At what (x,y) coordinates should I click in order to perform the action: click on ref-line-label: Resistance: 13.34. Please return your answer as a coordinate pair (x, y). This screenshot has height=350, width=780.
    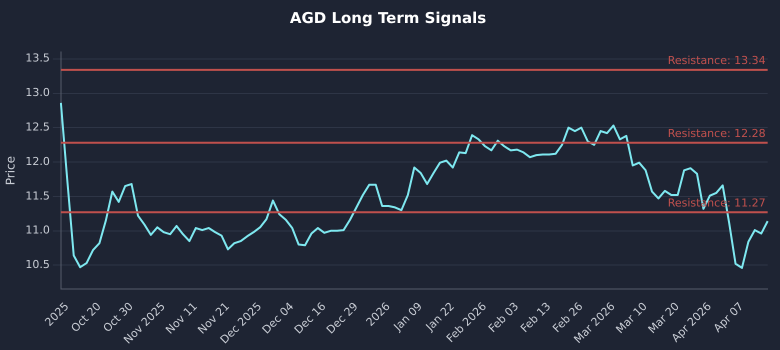
    Looking at the image, I should click on (717, 61).